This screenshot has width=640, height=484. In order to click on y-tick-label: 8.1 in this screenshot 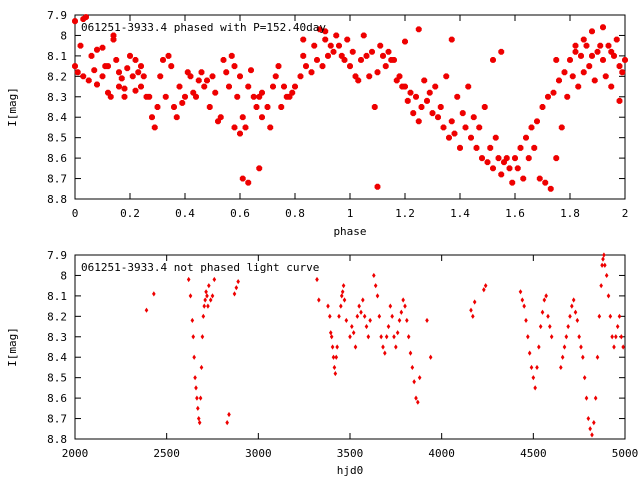, I will do `click(57, 296)`.